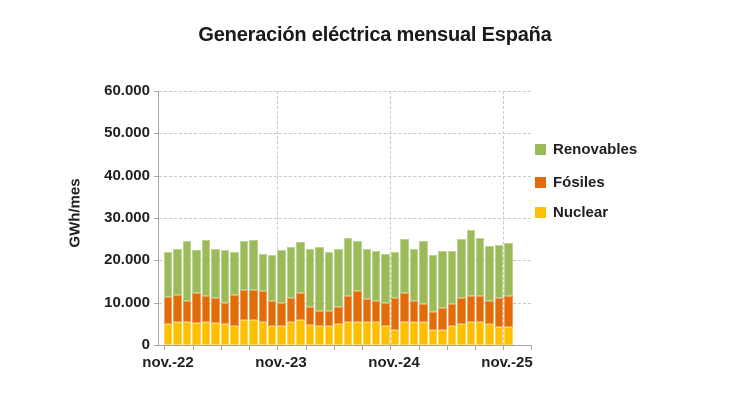  What do you see at coordinates (366, 296) in the screenshot?
I see `bar-ago.-24` at bounding box center [366, 296].